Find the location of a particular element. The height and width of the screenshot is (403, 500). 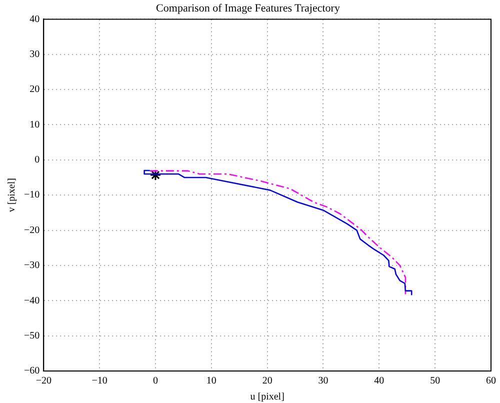

y-tick-label: 10 is located at coordinates (35, 124).